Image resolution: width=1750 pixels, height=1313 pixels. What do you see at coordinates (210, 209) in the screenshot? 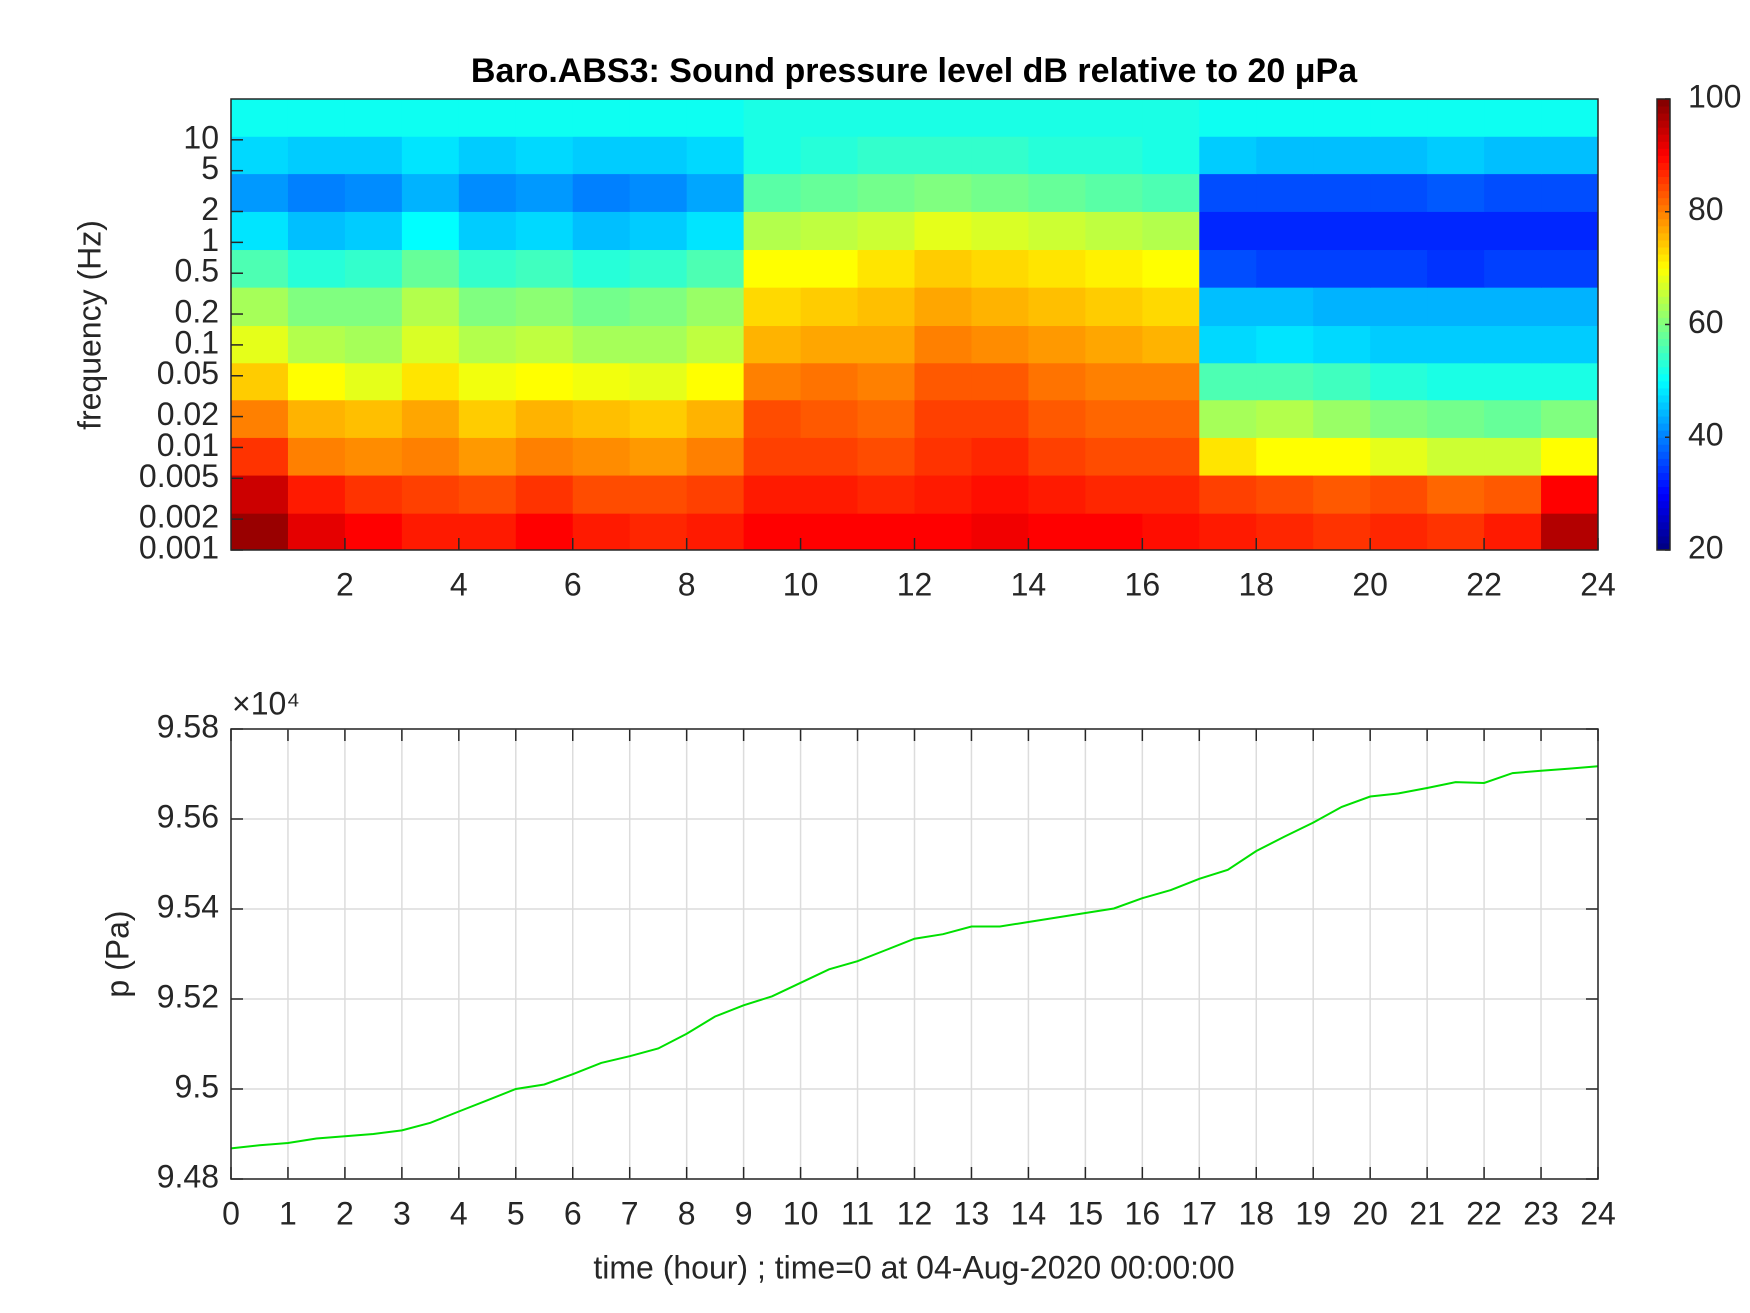
I see `y-tick-label: 2` at bounding box center [210, 209].